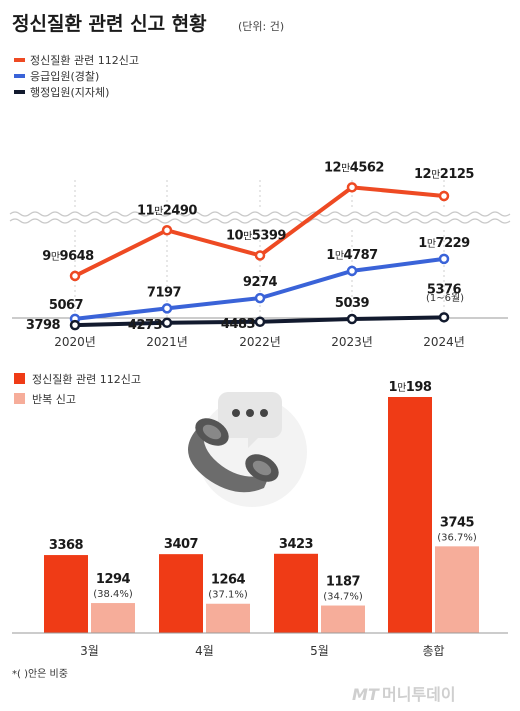 Image resolution: width=520 pixels, height=711 pixels. Describe the element at coordinates (260, 214) in the screenshot. I see `break-wave-top` at that location.